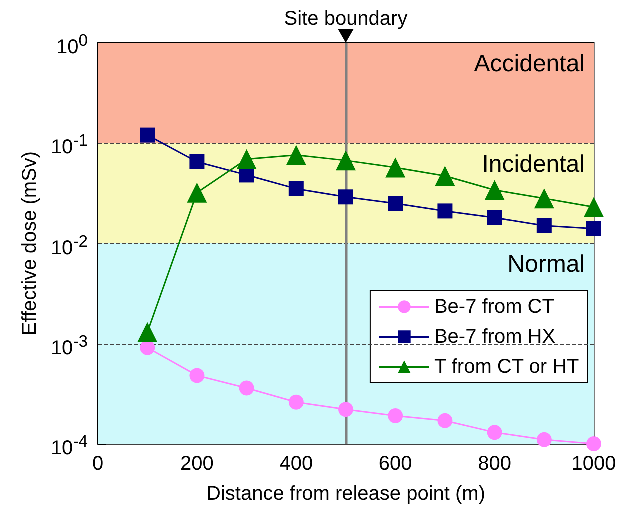 The height and width of the screenshot is (524, 624). Describe the element at coordinates (72, 45) in the screenshot. I see `y-tick-label: 10$^{0}$` at that location.